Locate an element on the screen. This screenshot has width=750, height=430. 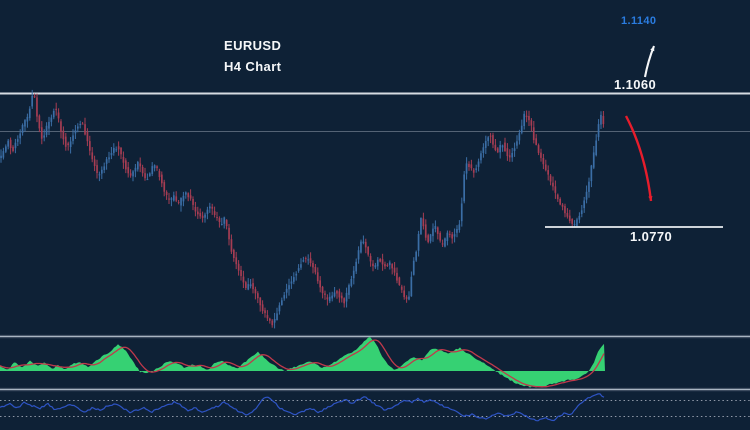
oscillator-fill is located at coordinates (302, 362).